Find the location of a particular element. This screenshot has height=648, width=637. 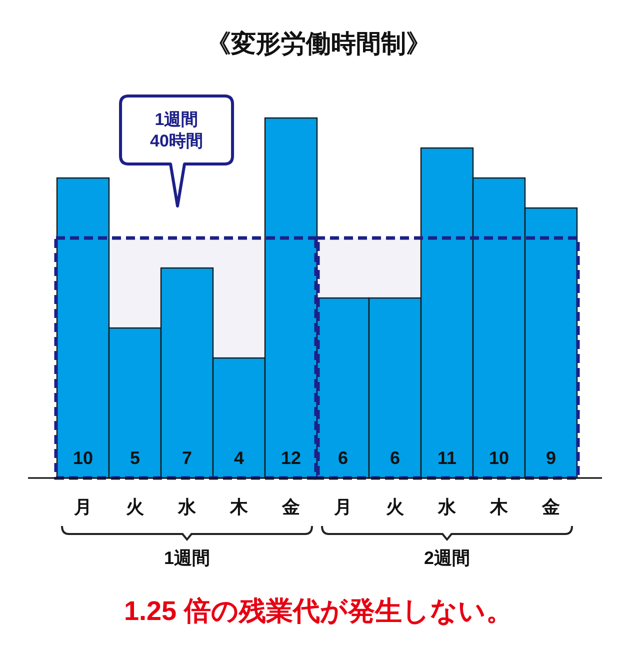

data-label: 12 is located at coordinates (291, 458).